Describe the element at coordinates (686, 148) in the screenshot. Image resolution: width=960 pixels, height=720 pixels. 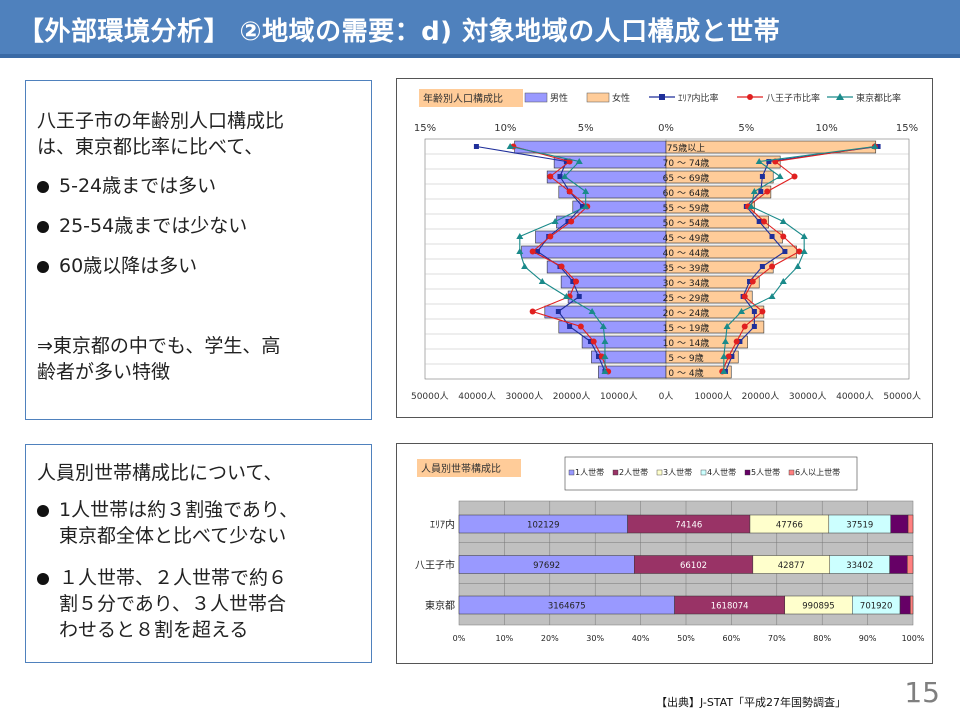
I see `age-label: 75歳以上` at that location.